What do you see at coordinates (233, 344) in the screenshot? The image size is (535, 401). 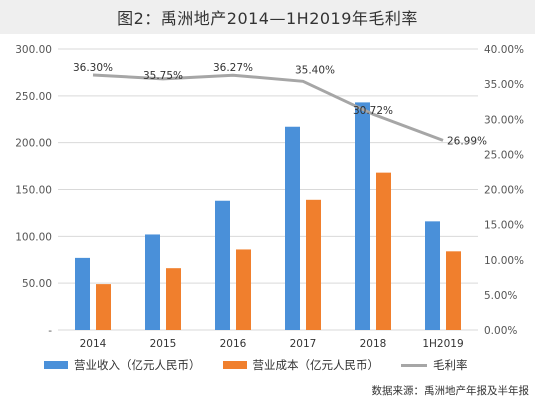 I see `x-tick-label: 2016` at bounding box center [233, 344].